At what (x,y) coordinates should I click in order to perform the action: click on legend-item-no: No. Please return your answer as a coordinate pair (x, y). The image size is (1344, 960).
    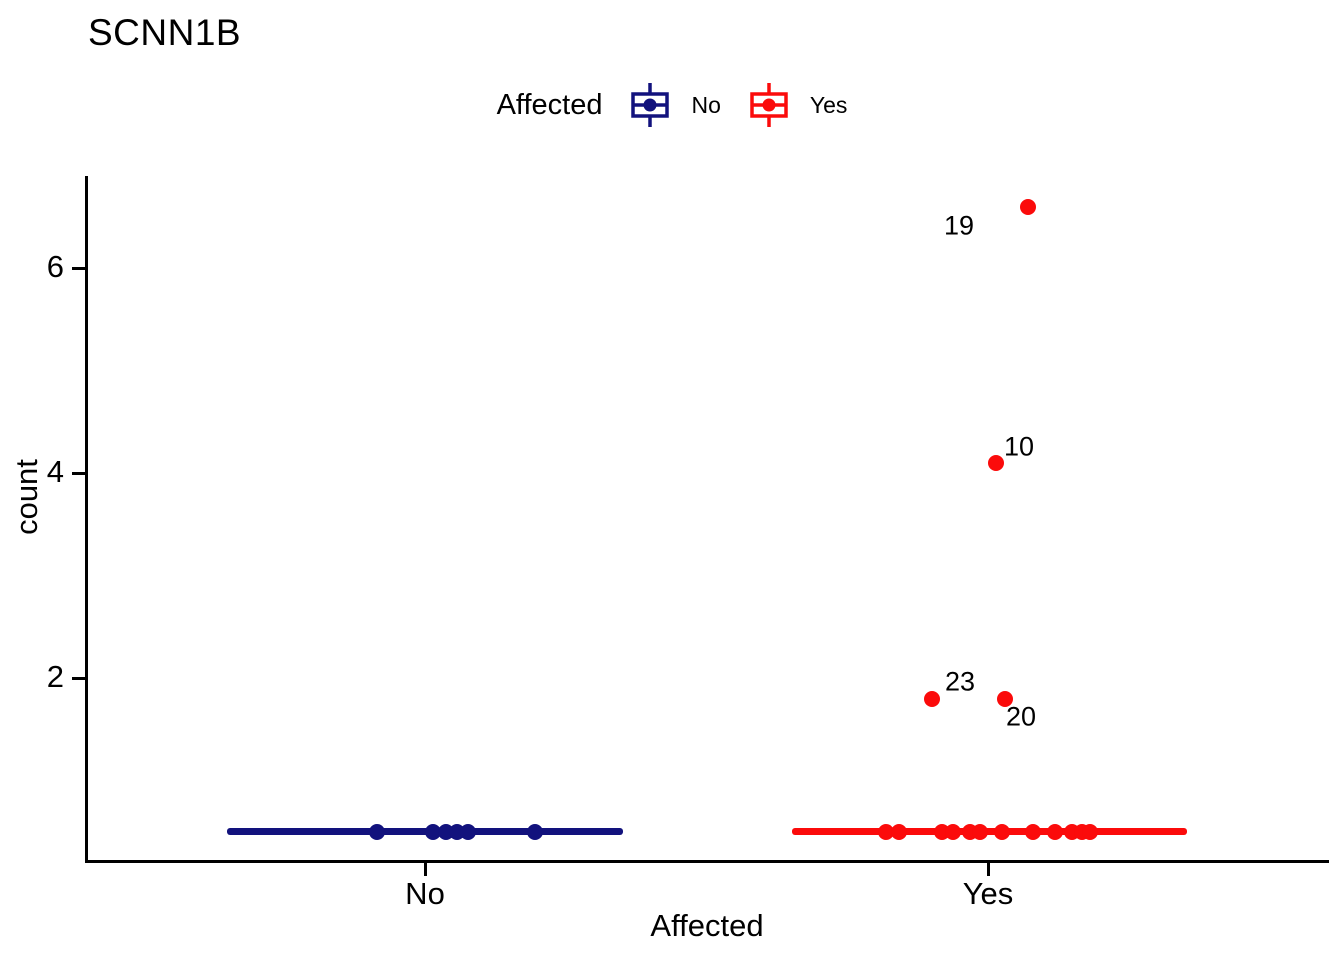
    Looking at the image, I should click on (673, 105).